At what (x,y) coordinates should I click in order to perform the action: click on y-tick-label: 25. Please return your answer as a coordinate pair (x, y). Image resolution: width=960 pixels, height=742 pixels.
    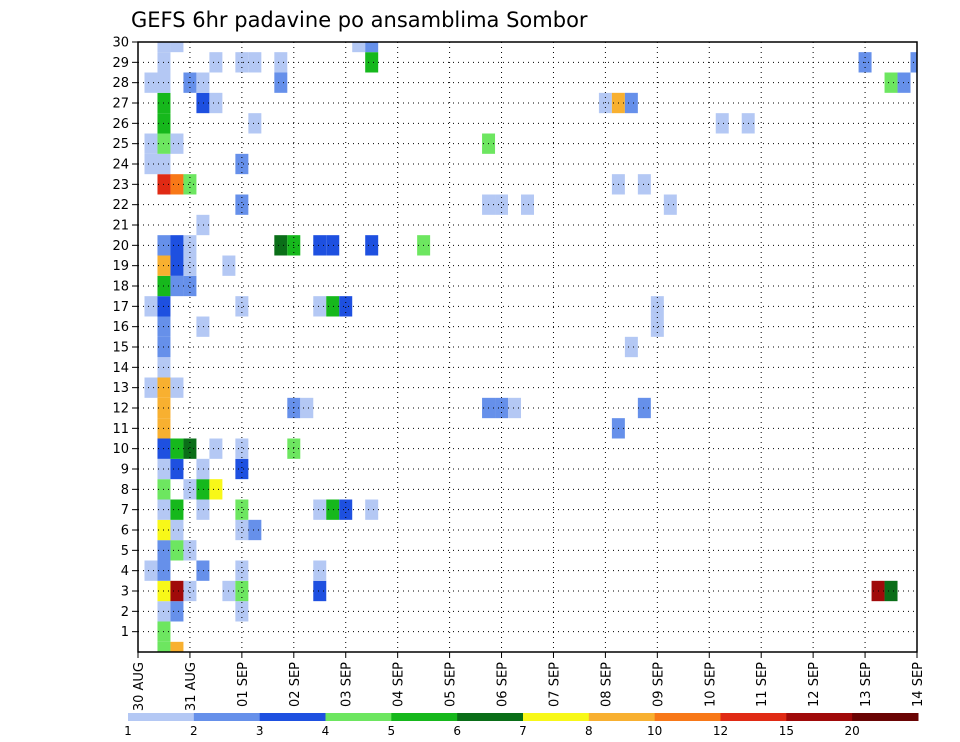
    Looking at the image, I should click on (120, 144).